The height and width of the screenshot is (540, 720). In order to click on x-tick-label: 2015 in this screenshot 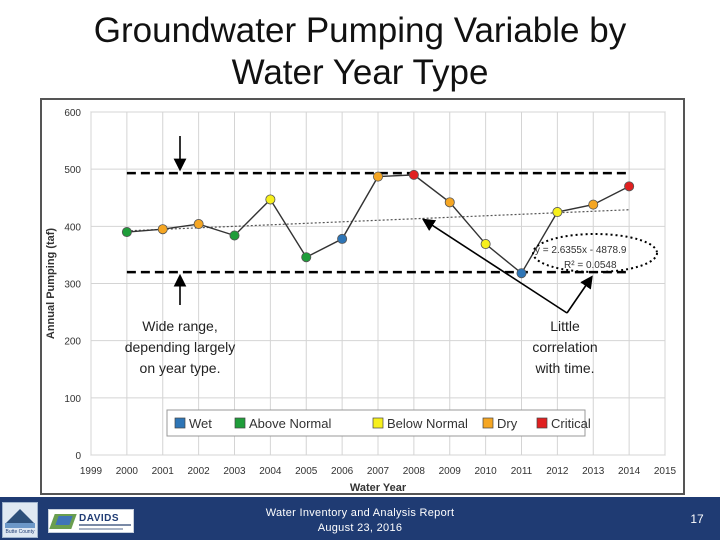, I will do `click(665, 471)`.